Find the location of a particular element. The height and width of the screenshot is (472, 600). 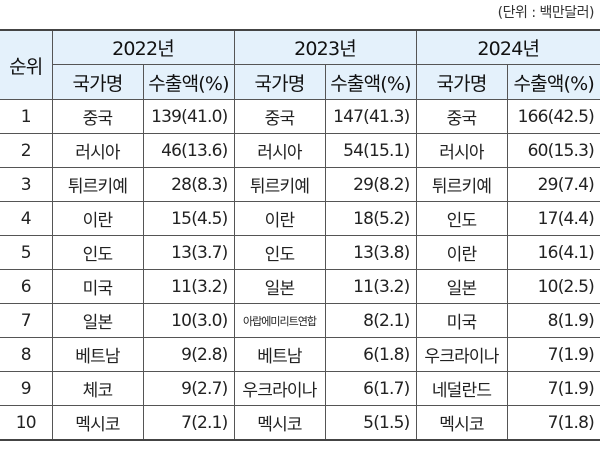

table-row: 6 미국 11(3.2) 일본 11(3.2) 일본 10(2.5) is located at coordinates (300, 286).